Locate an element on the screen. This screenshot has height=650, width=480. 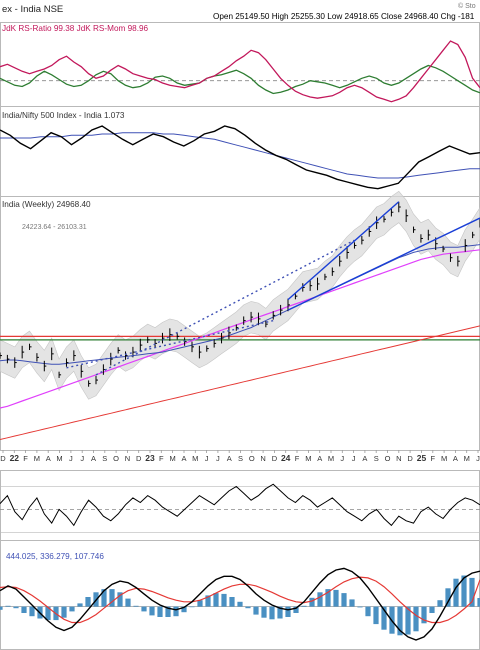
x-tick-label: 24 is located at coordinates (286, 458).